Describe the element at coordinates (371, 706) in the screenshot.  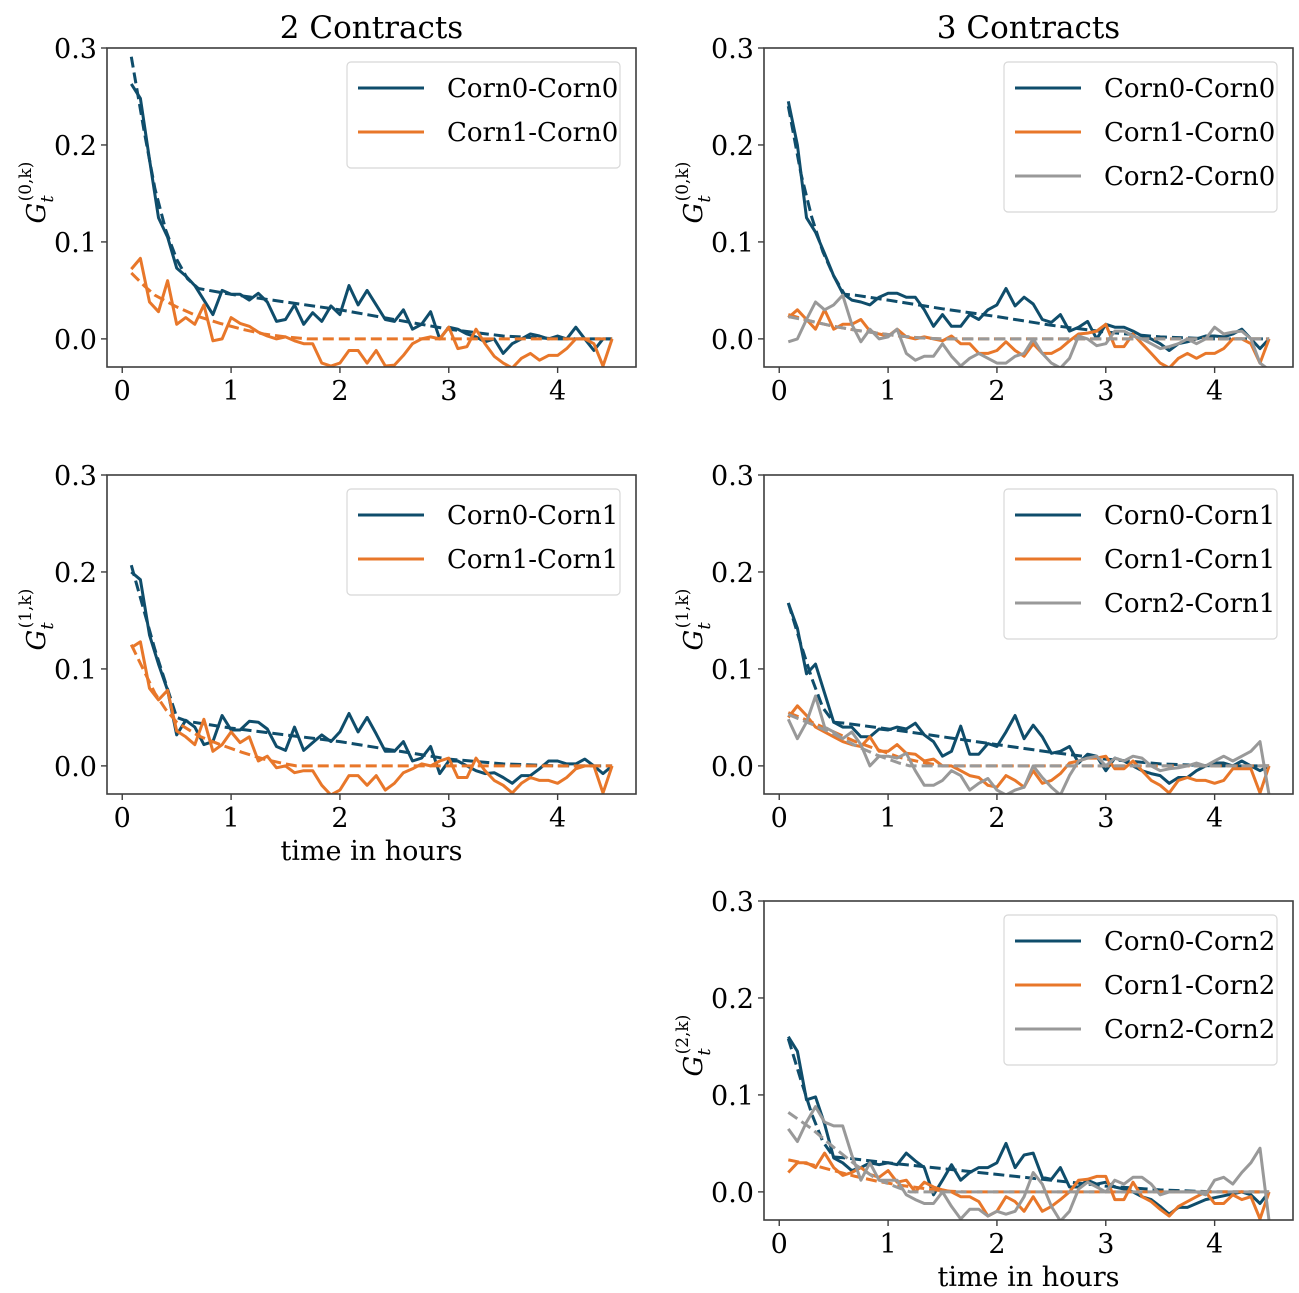
I see `fit-line-corn1-corn1-fit` at that location.